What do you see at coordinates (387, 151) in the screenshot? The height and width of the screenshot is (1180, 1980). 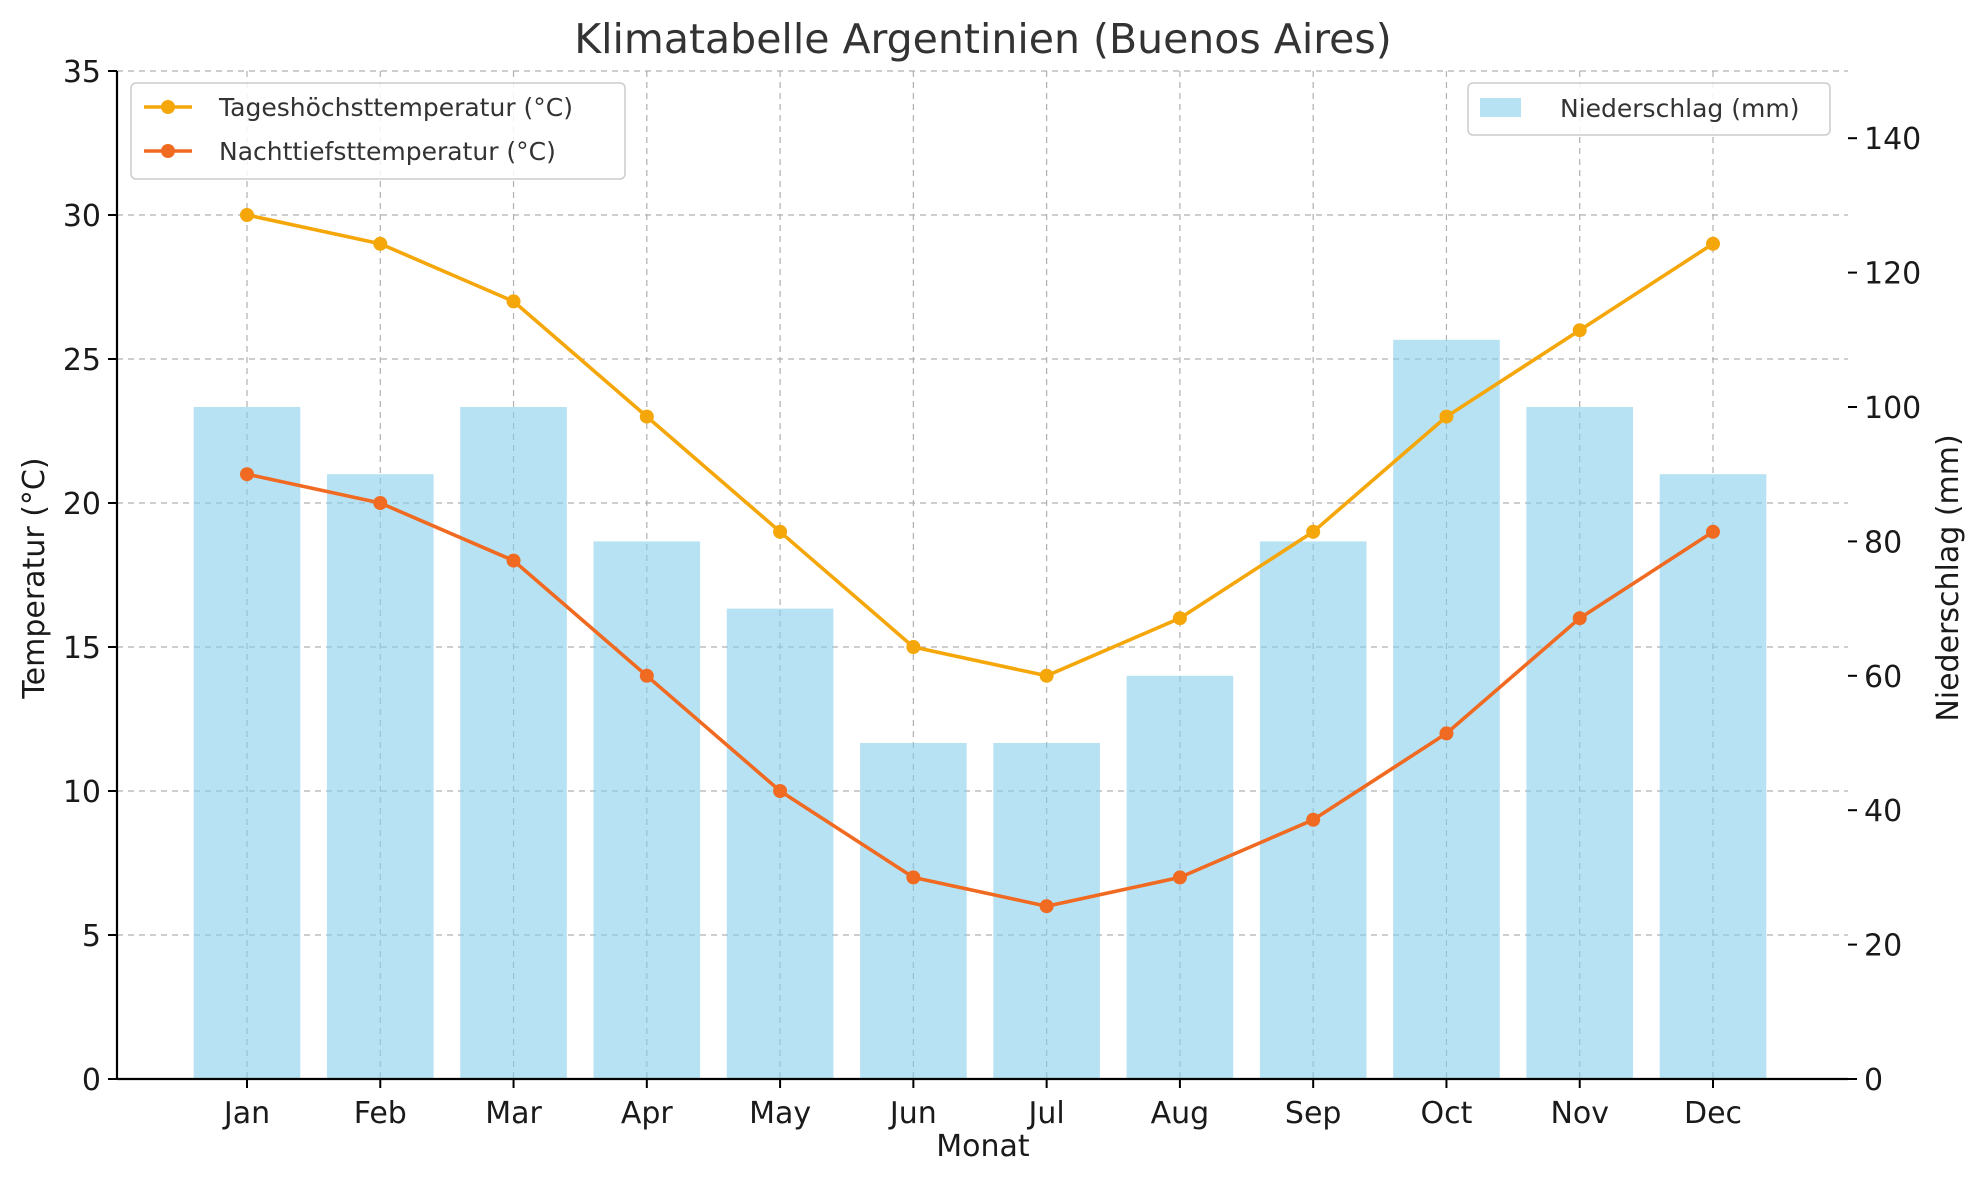 I see `legend-line-label: Nachttiefsttemperatur (°C)` at bounding box center [387, 151].